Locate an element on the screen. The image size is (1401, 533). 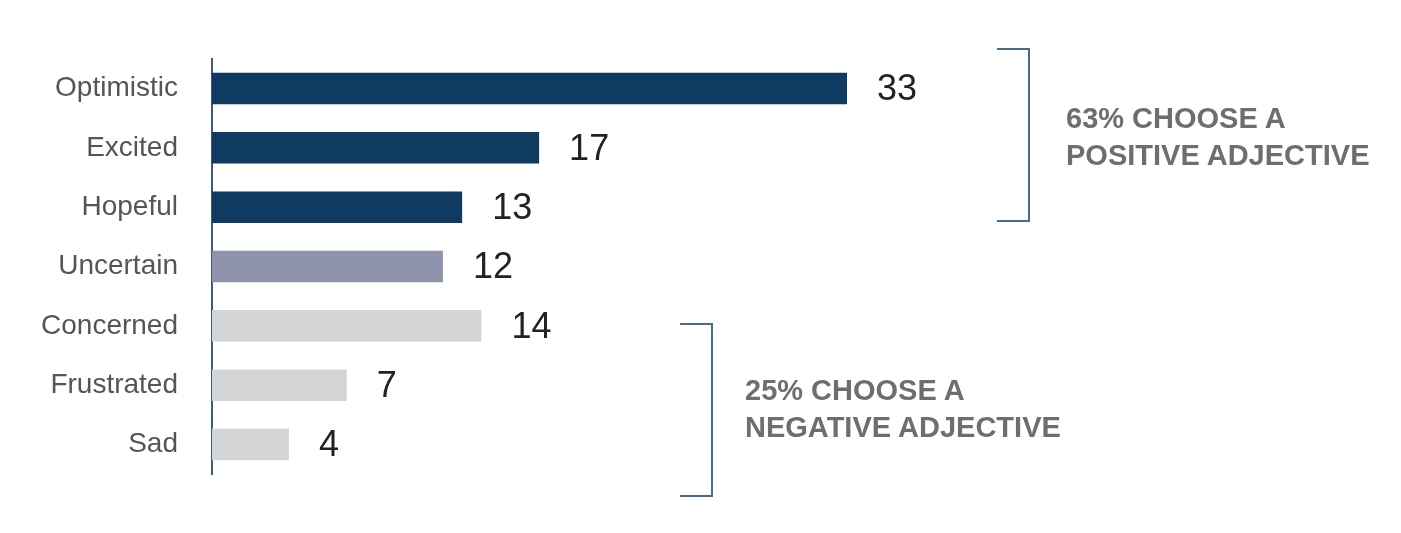
y-tick-label: Hopeful is located at coordinates (129, 205).